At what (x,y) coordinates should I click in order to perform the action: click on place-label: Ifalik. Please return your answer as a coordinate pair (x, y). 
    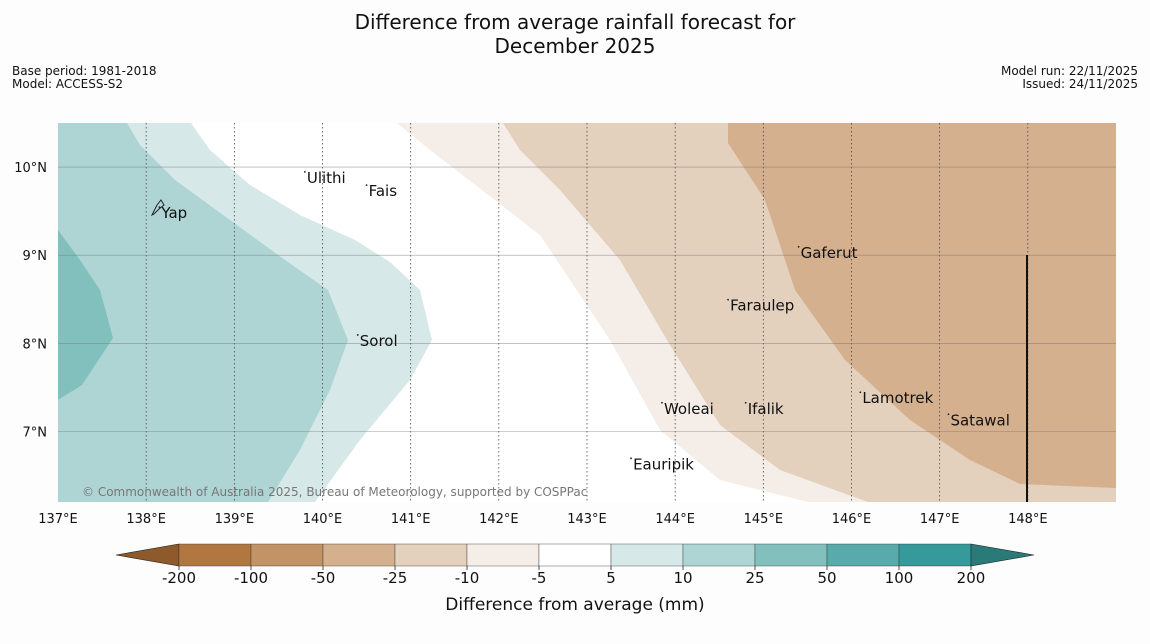
    Looking at the image, I should click on (766, 409).